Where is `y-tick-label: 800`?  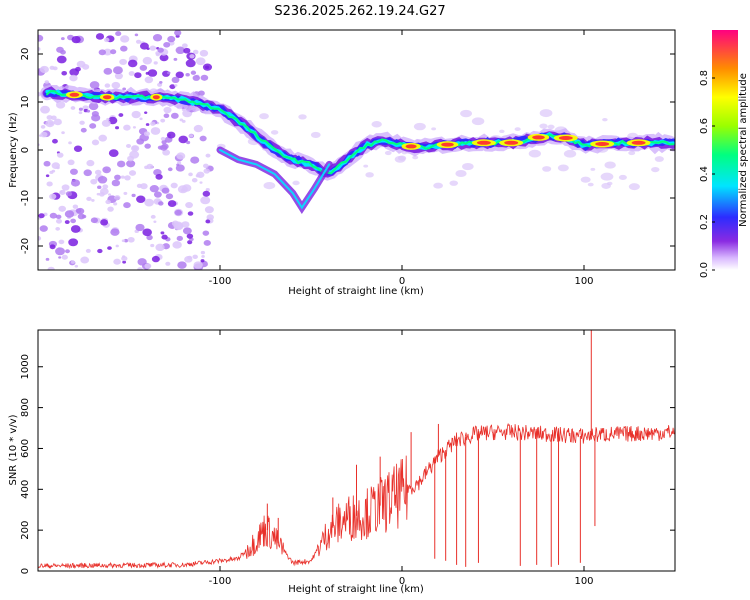
y-tick-label: 800 is located at coordinates (25, 407).